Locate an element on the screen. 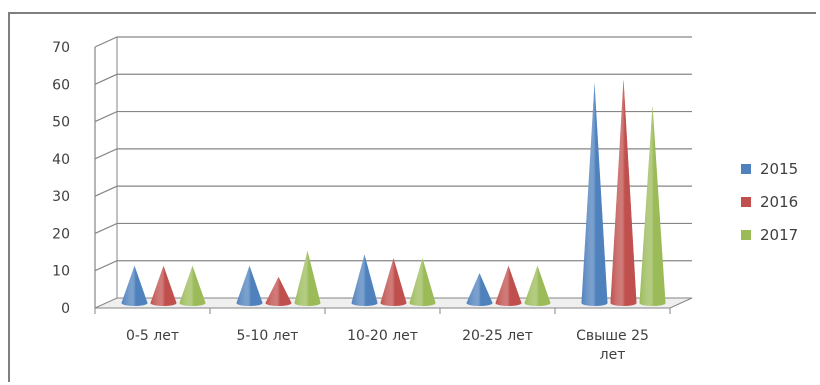 This screenshot has height=385, width=820. y-tick-label: 50 is located at coordinates (61, 123).